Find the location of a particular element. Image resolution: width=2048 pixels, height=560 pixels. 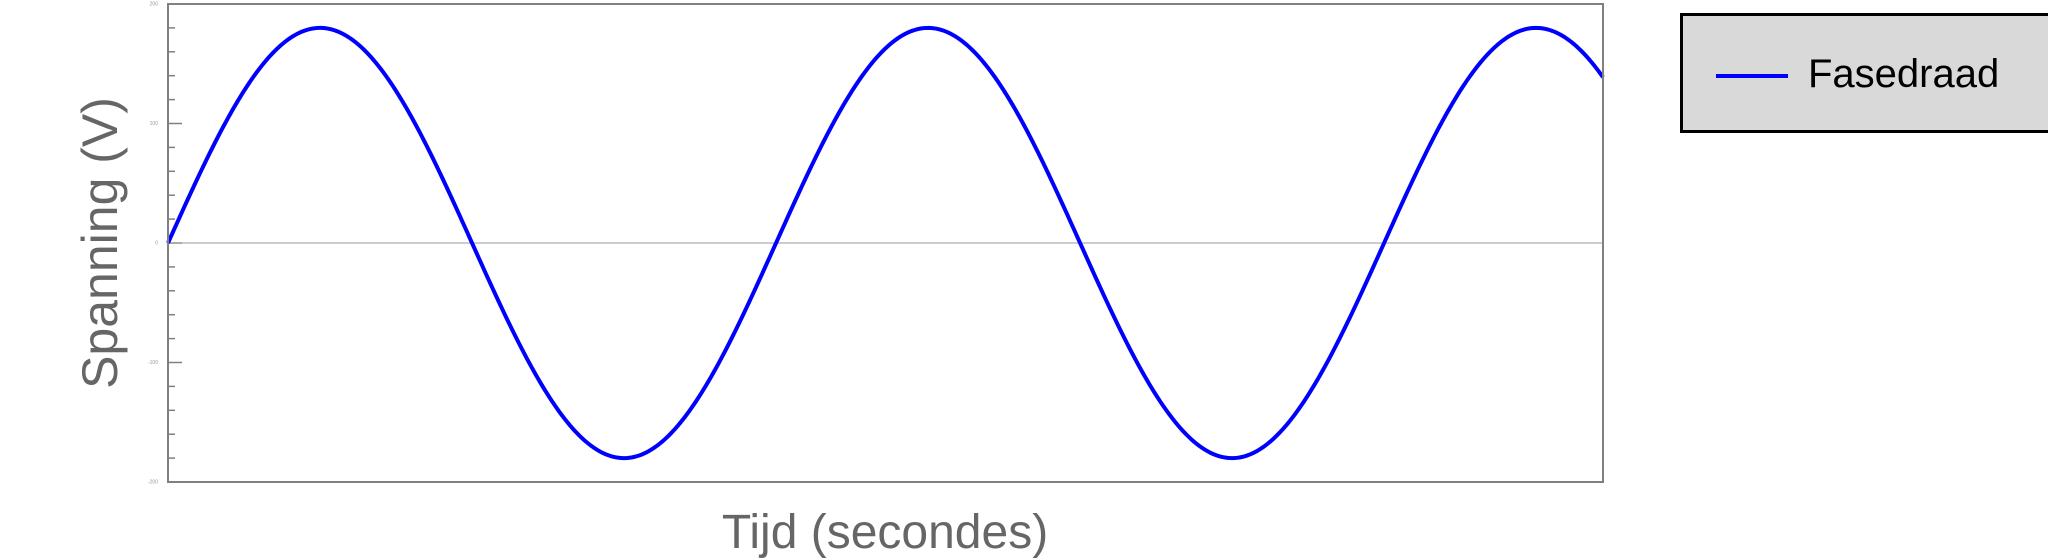

legend: Fasedraad is located at coordinates (1864, 73).